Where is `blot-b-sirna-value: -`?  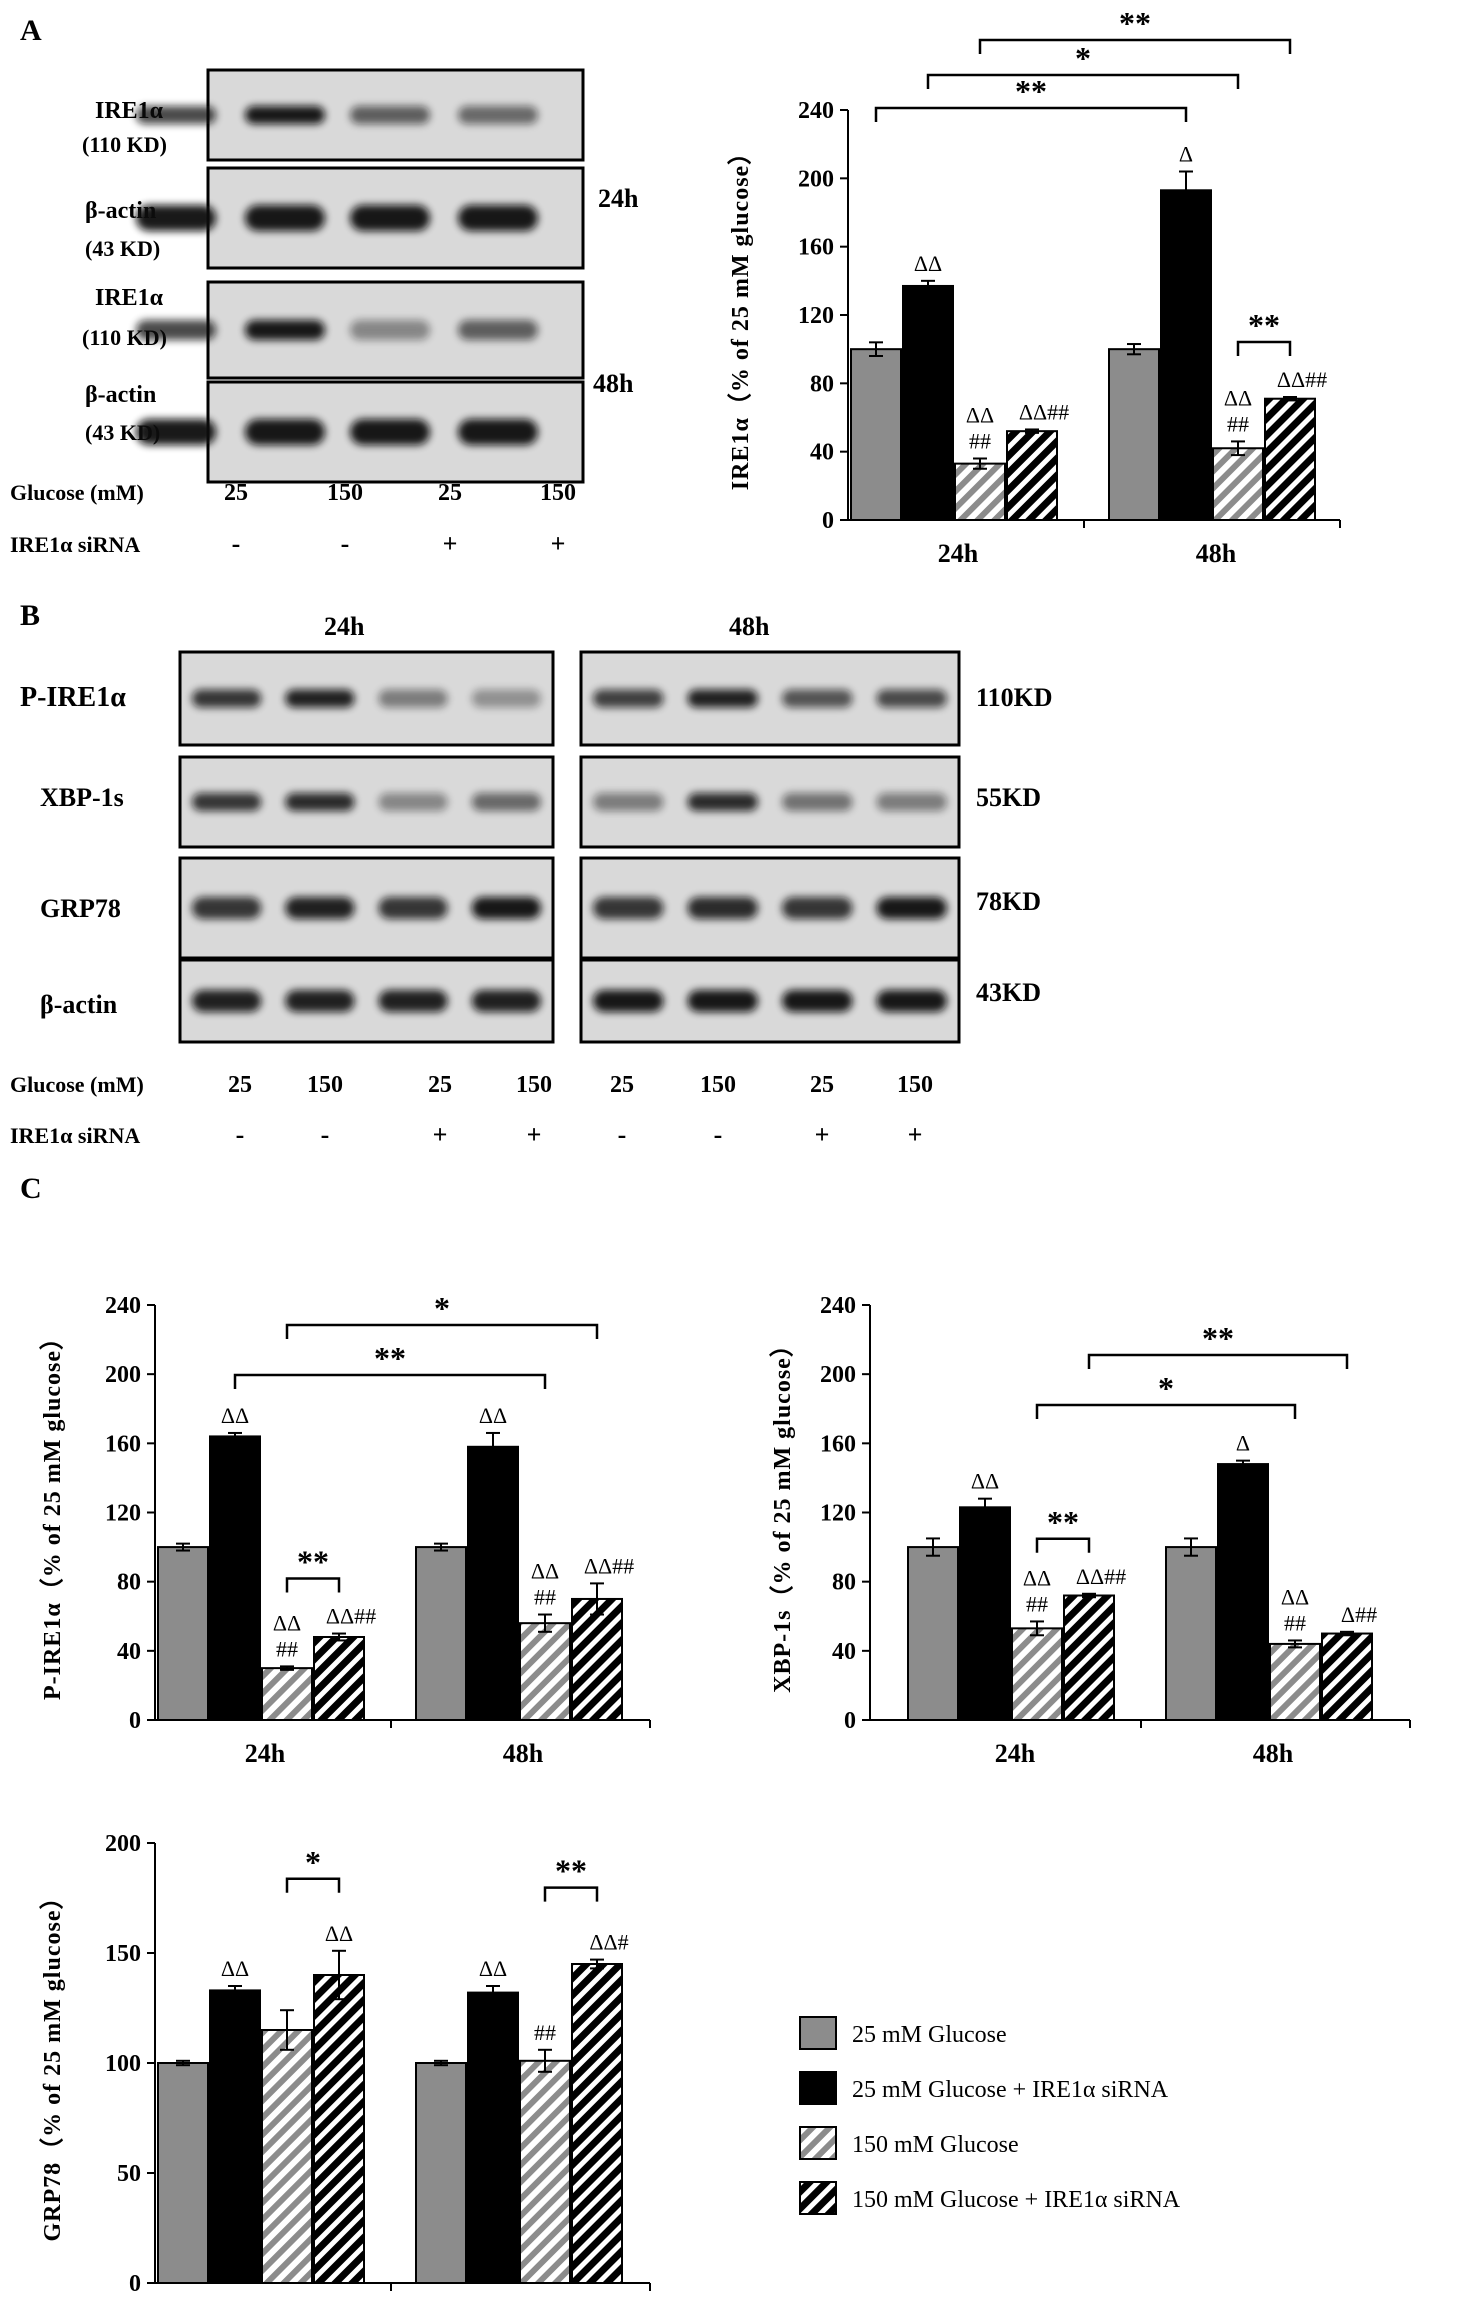 blot-b-sirna-value: - is located at coordinates (622, 1134).